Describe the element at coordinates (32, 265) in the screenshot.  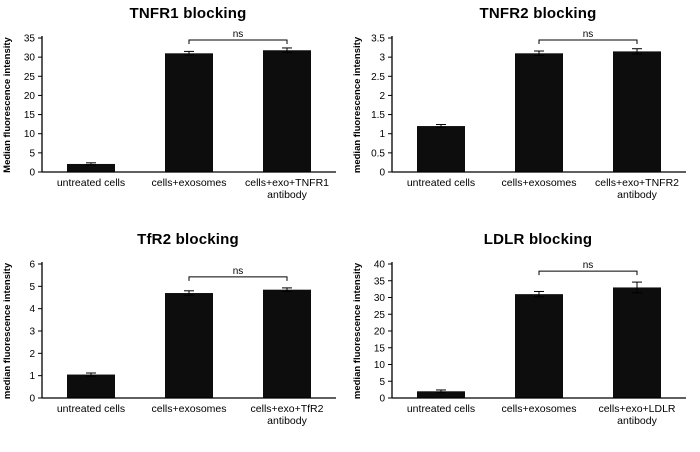
I see `y-tick-label: 6` at that location.